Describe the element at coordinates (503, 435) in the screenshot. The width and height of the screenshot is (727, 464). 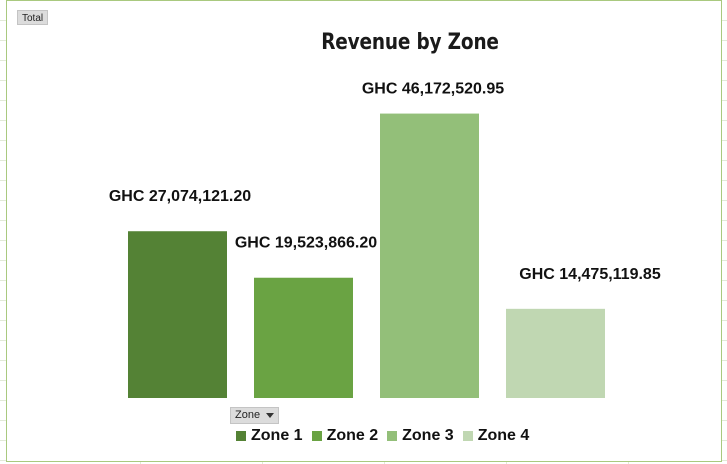
I see `legend-label: Zone 4` at that location.